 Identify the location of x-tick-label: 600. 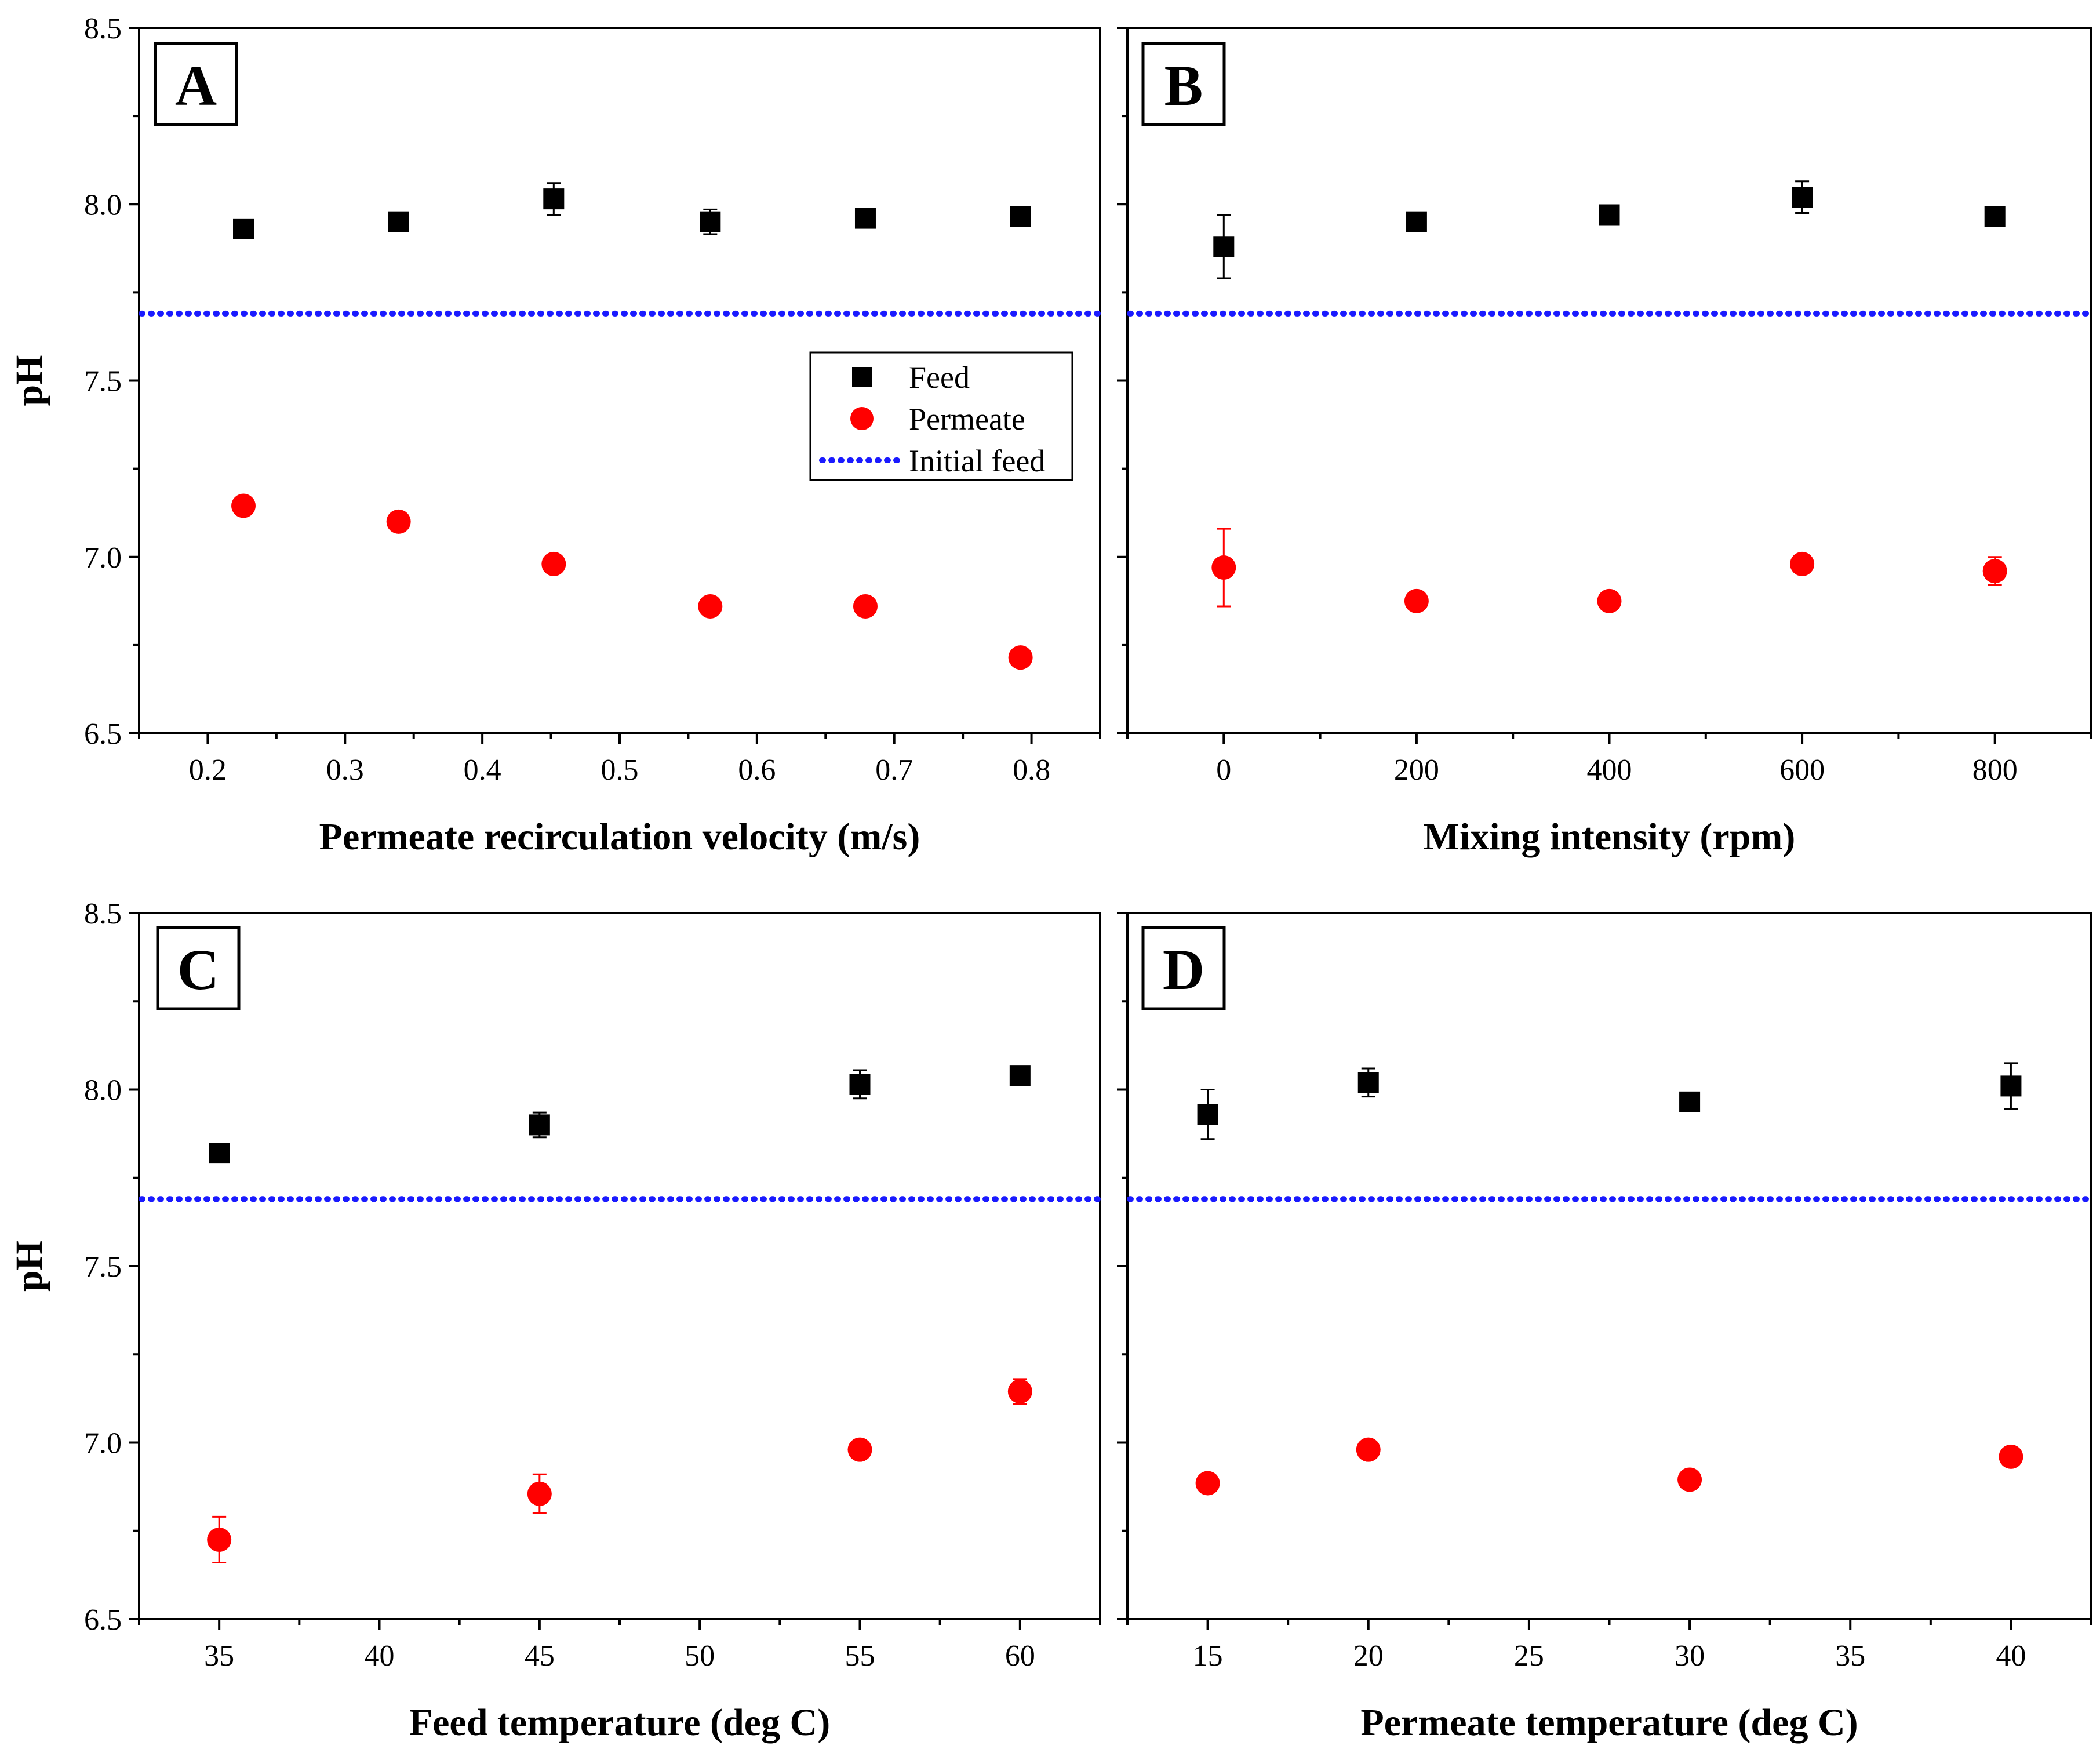
(1802, 770).